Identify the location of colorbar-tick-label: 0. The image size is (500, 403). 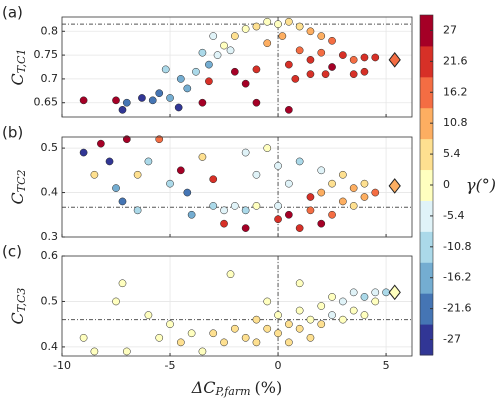
(446, 184).